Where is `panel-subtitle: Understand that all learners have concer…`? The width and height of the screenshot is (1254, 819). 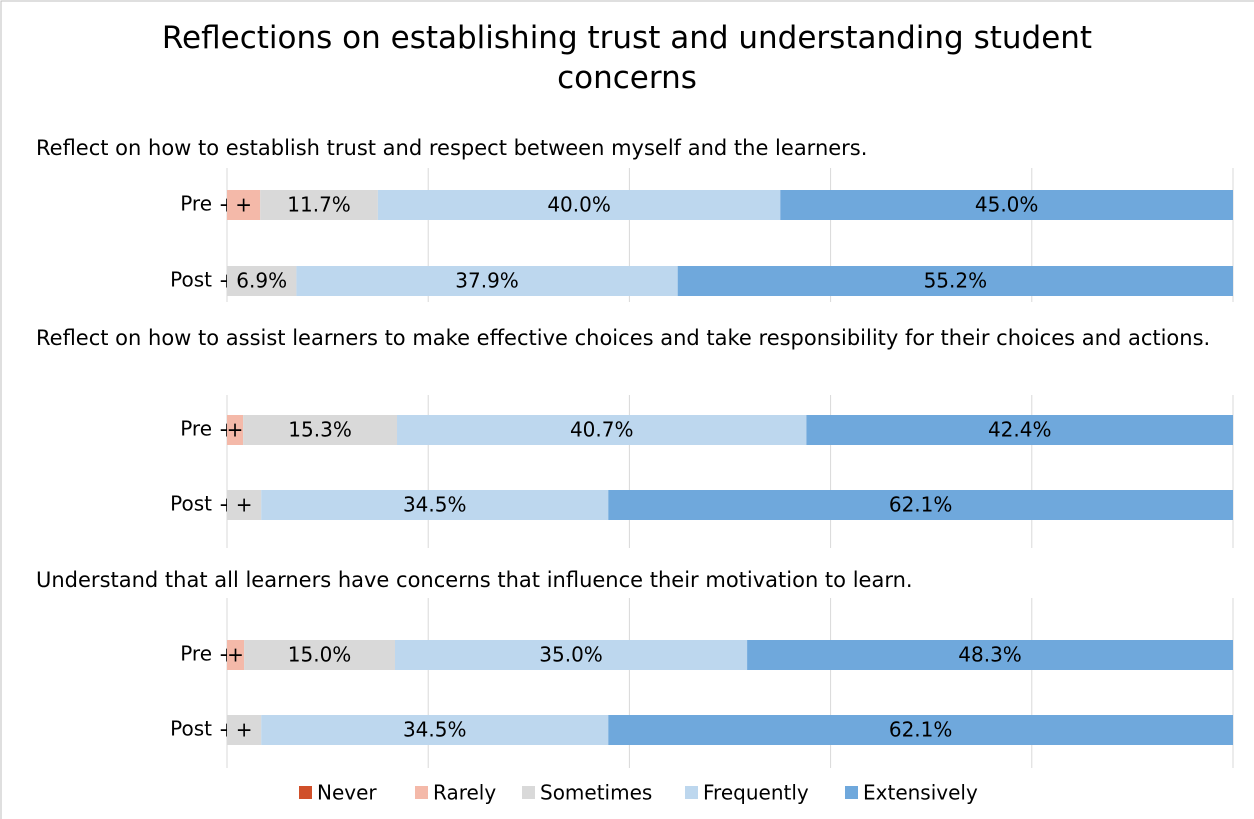
panel-subtitle: Understand that all learners have concer… is located at coordinates (474, 580).